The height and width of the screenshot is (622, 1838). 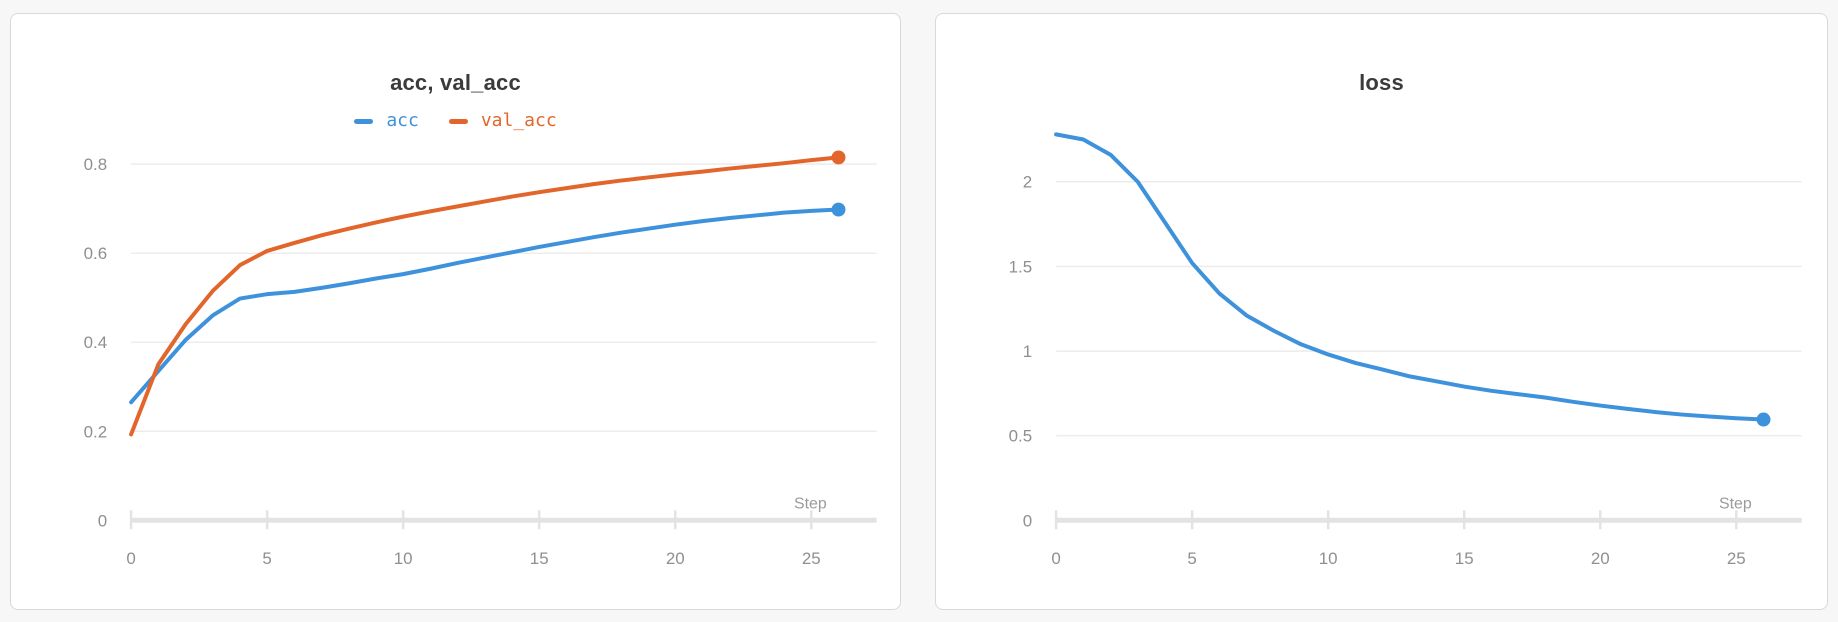 I want to click on legend-item-val-acc: val_acc, so click(x=502, y=121).